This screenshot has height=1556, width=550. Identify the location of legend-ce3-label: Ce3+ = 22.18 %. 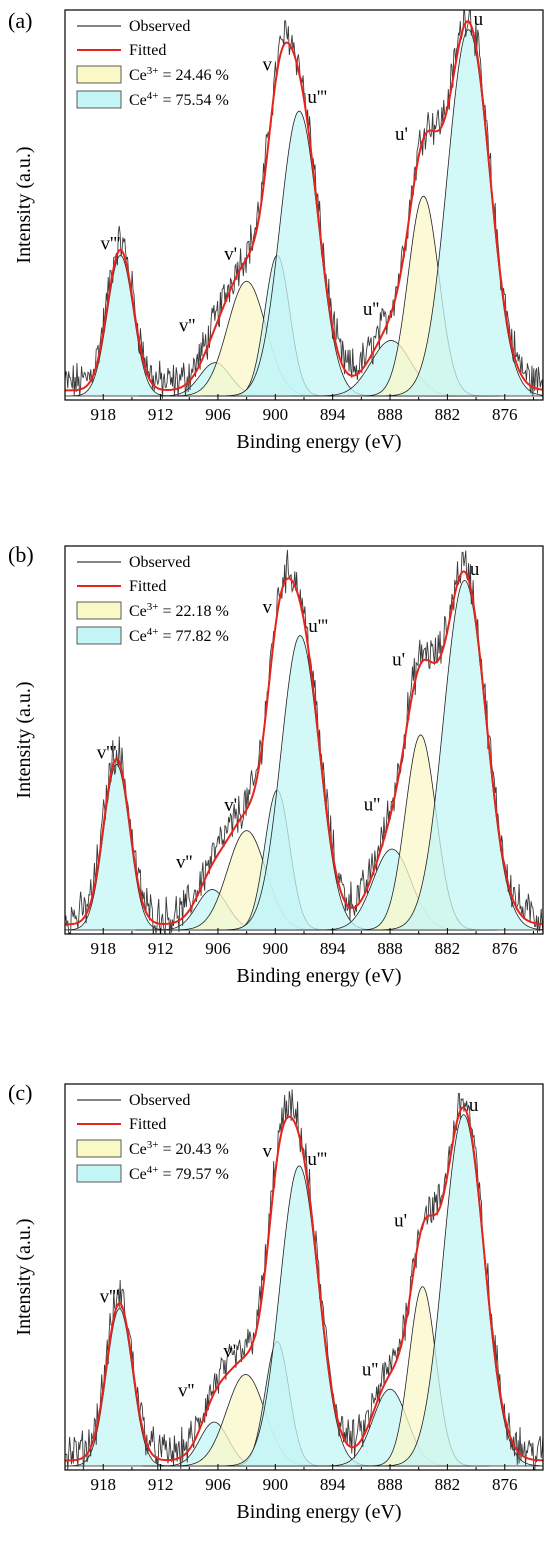
(179, 610).